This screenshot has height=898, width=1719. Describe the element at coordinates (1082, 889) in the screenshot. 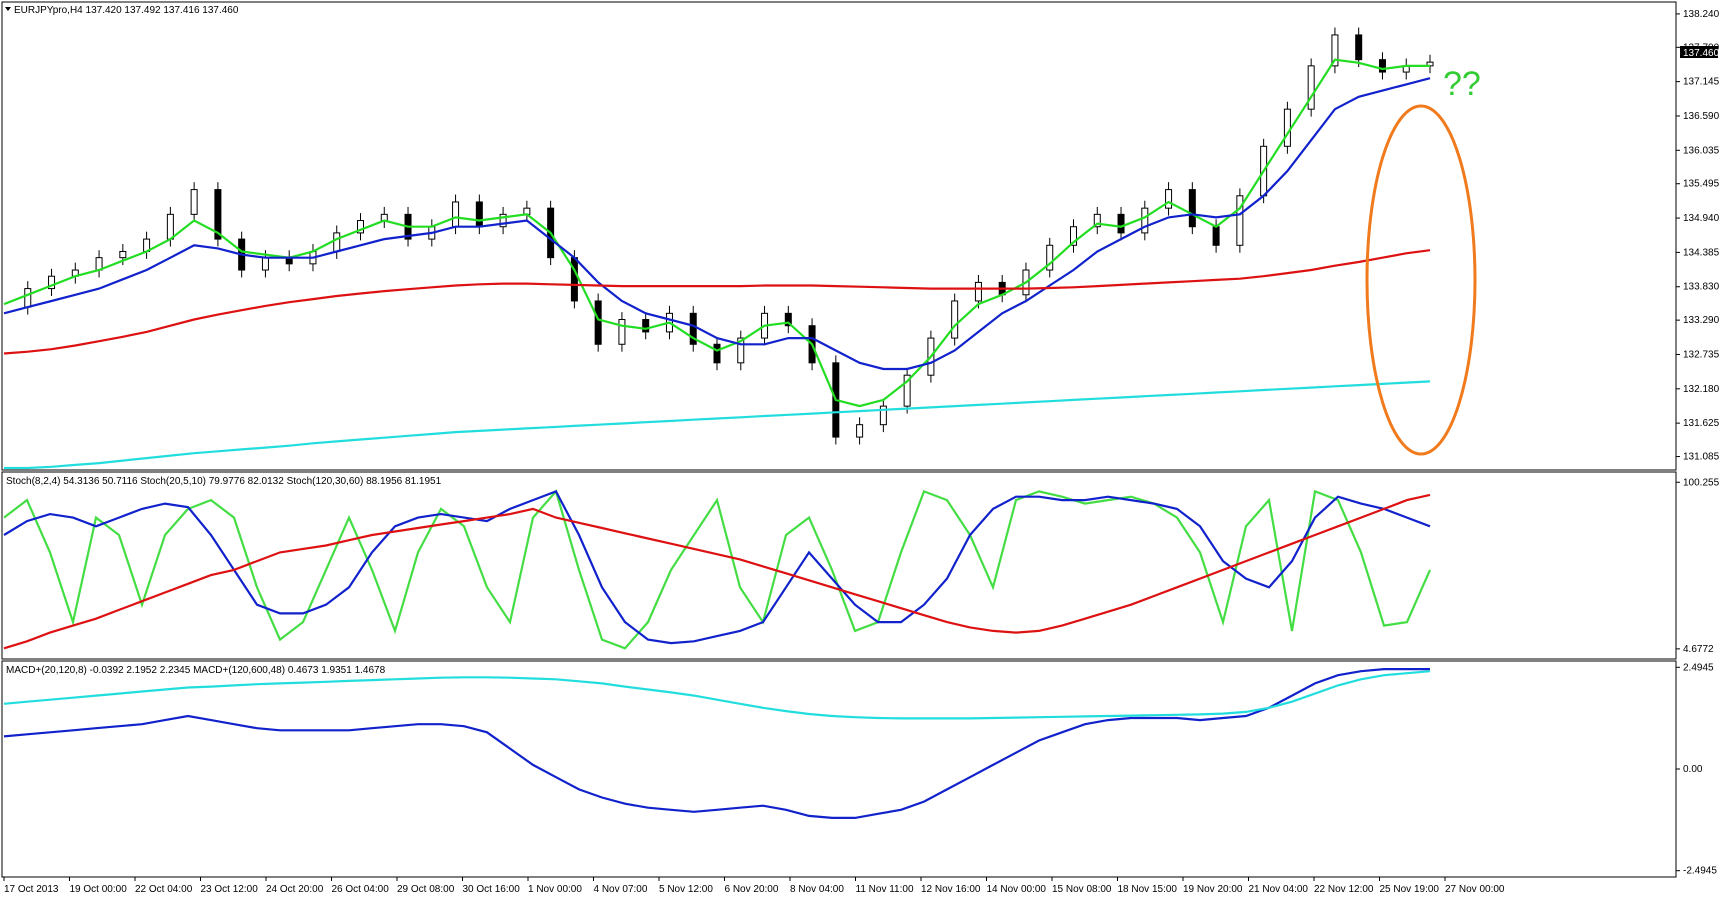

I see `x-tick-label: 15 Nov 08:00` at that location.